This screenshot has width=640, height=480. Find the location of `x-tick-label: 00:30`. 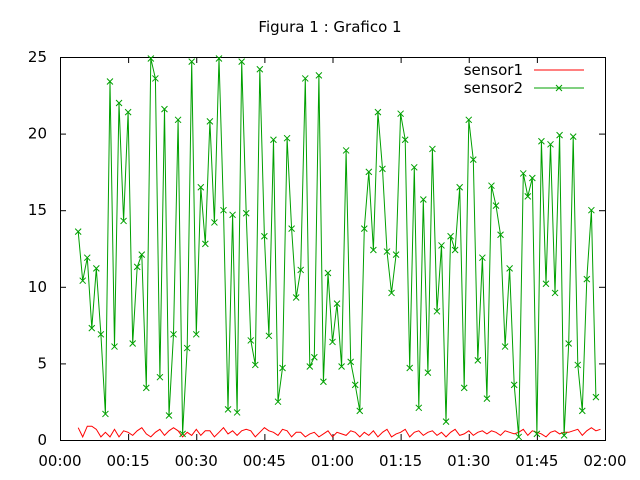

x-tick-label: 00:30 is located at coordinates (196, 461).